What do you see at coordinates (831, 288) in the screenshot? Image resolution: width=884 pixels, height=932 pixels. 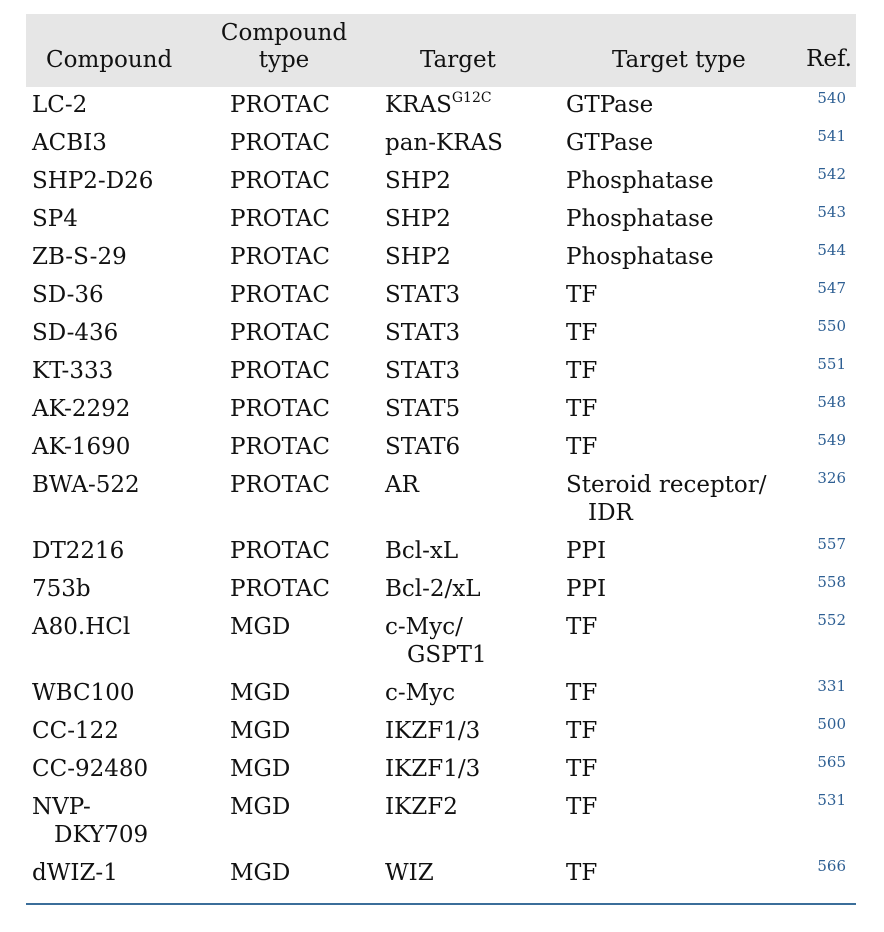 I see `reference-link: 547` at bounding box center [831, 288].